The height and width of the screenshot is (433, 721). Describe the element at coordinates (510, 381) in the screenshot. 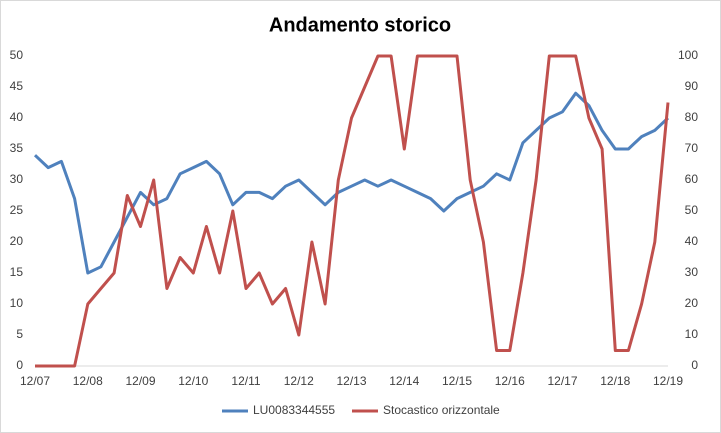

I see `x-tick-label: 12/16` at that location.